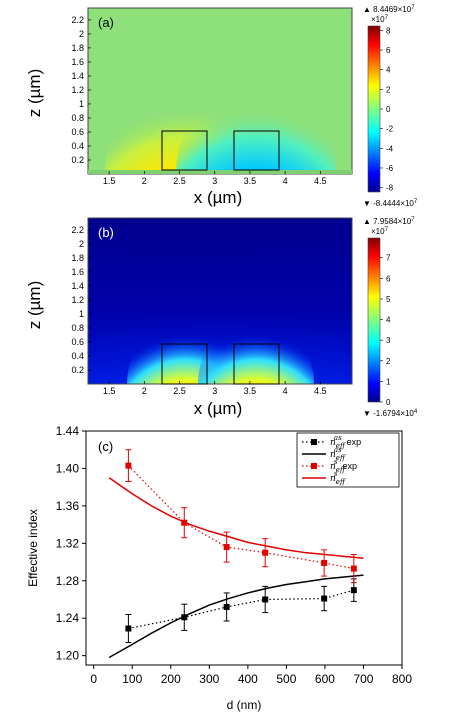  Describe the element at coordinates (184, 150) in the screenshot. I see `nanowire-left-a` at that location.